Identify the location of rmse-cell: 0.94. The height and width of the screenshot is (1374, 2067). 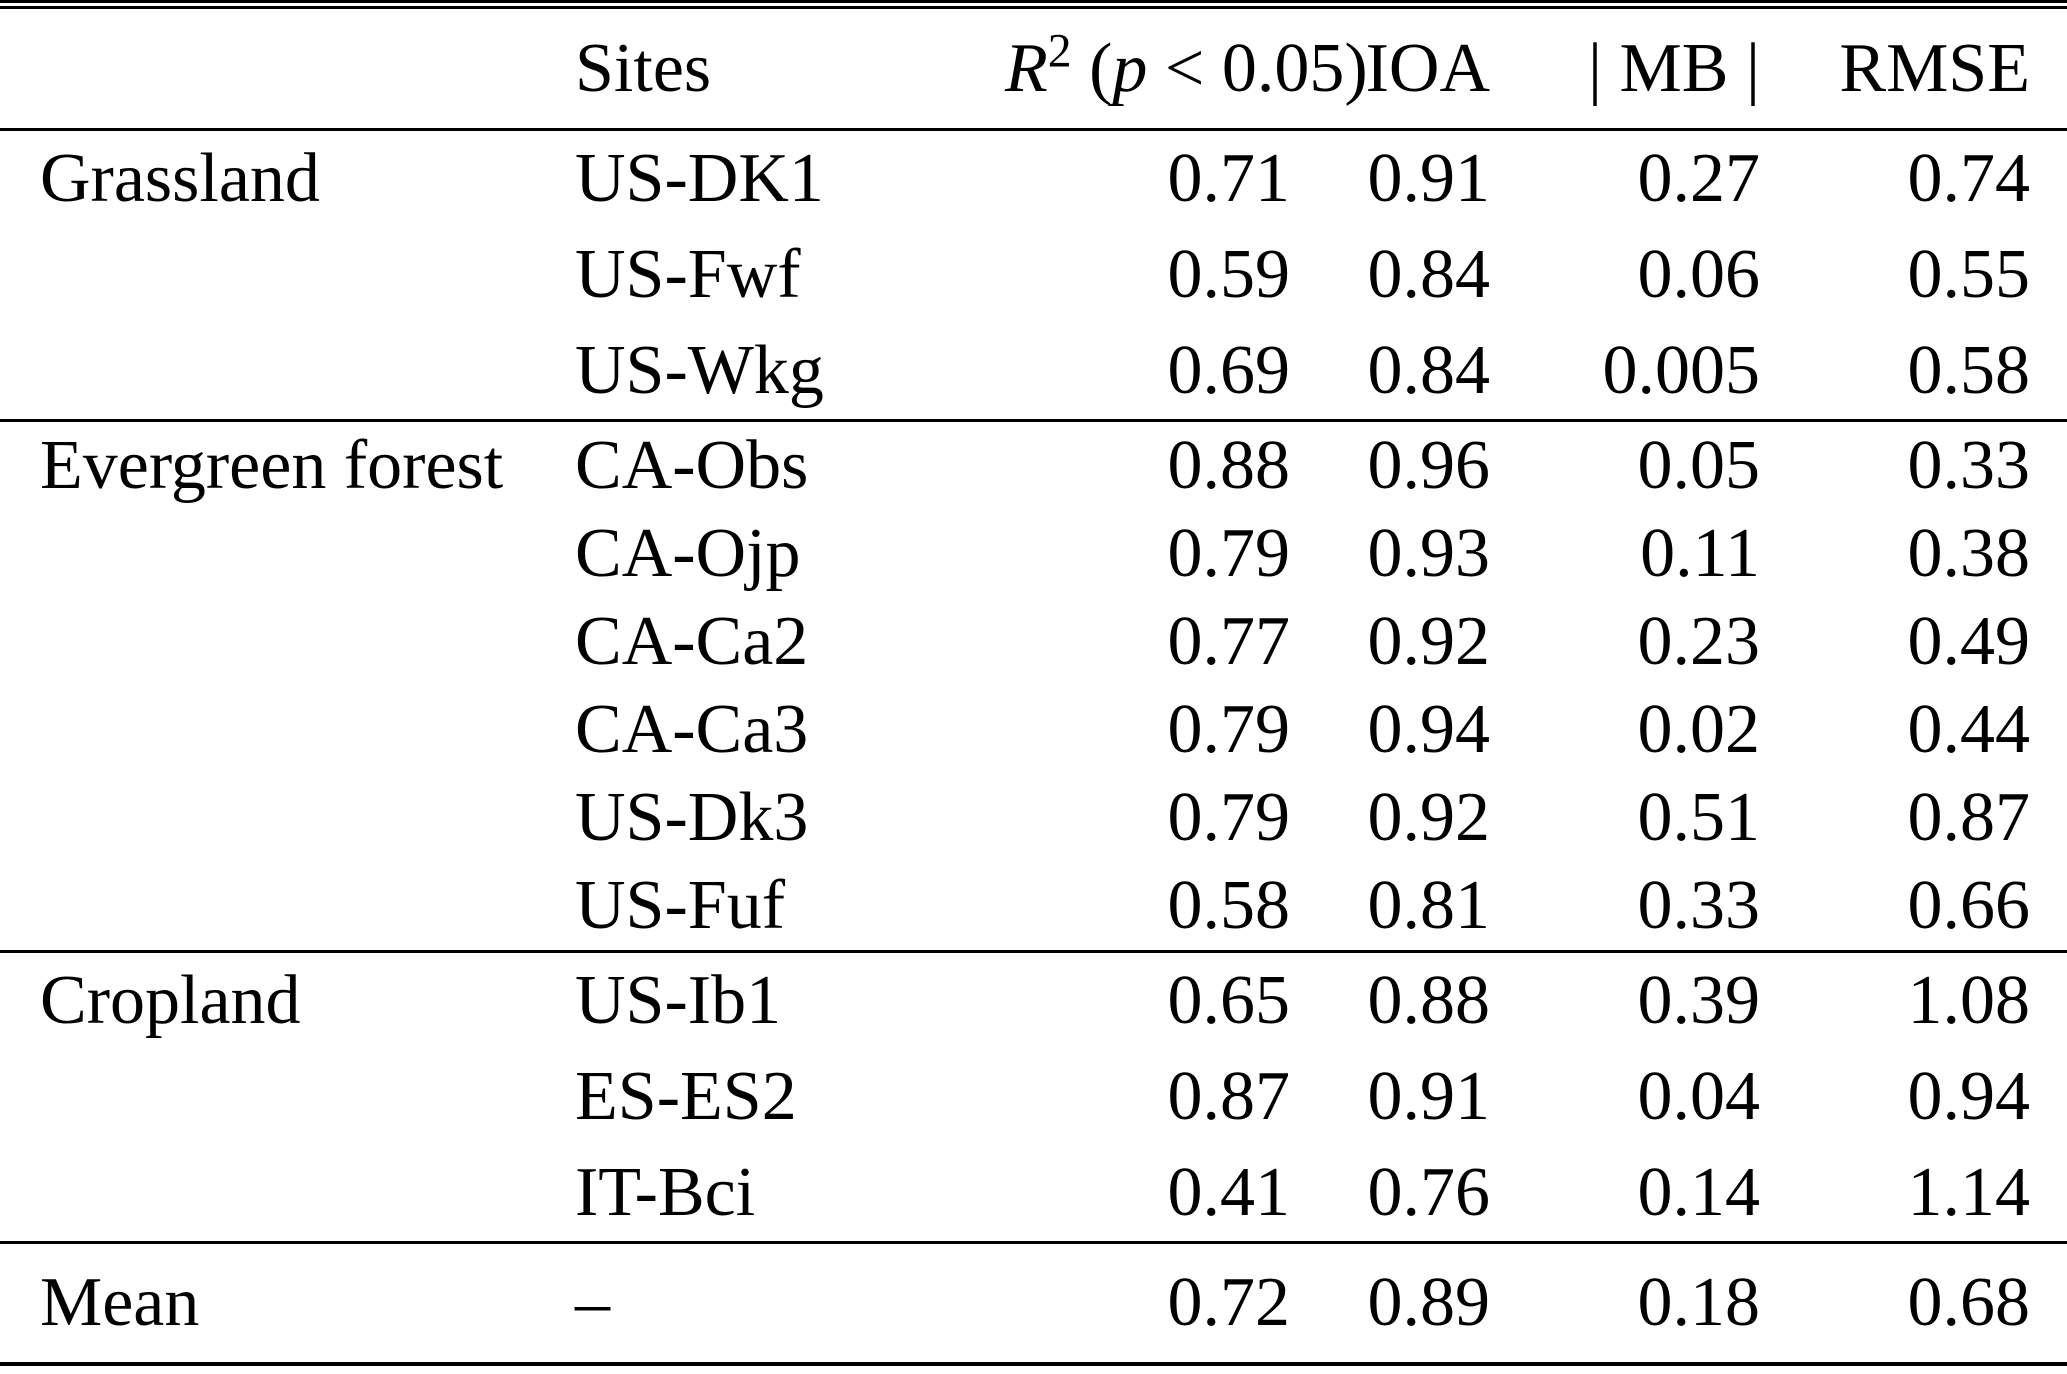
(1969, 1096).